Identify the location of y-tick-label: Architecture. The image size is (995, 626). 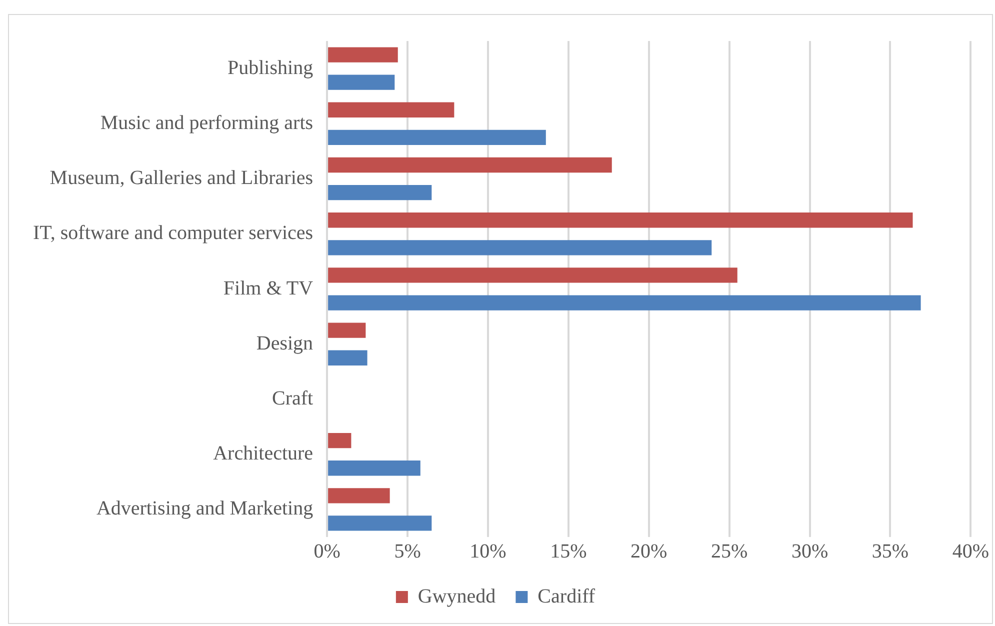
(263, 453).